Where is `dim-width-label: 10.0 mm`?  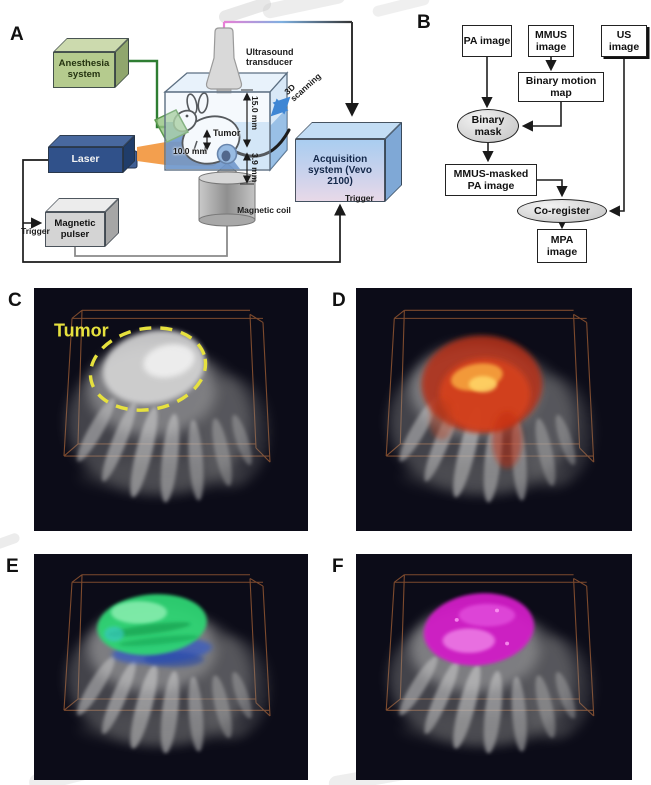
dim-width-label: 10.0 mm is located at coordinates (190, 151).